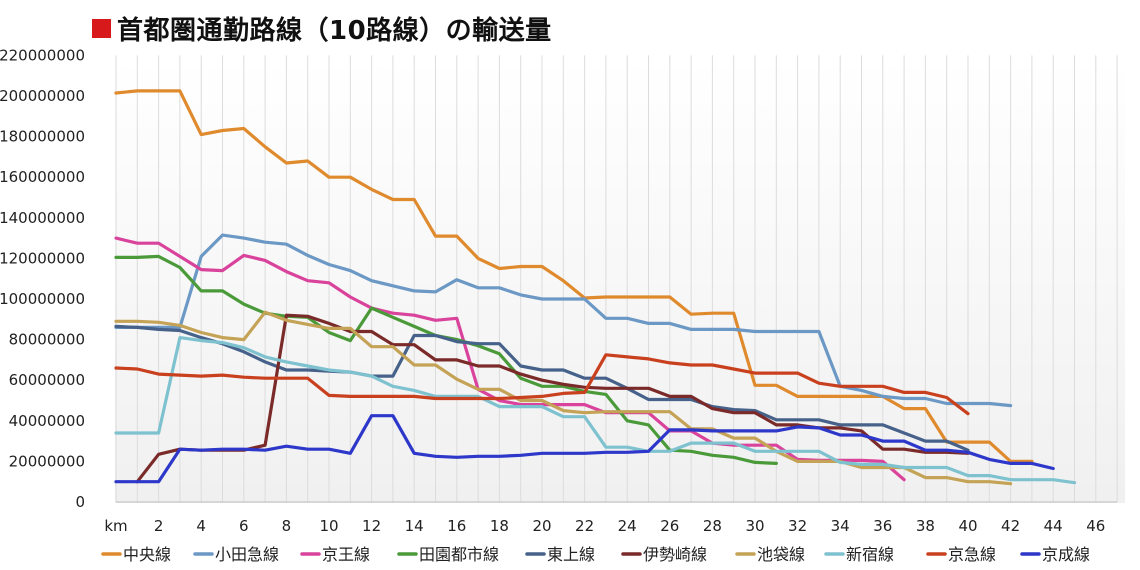 This screenshot has height=570, width=1140. What do you see at coordinates (42, 258) in the screenshot?
I see `y-tick-label: 120000000` at bounding box center [42, 258].